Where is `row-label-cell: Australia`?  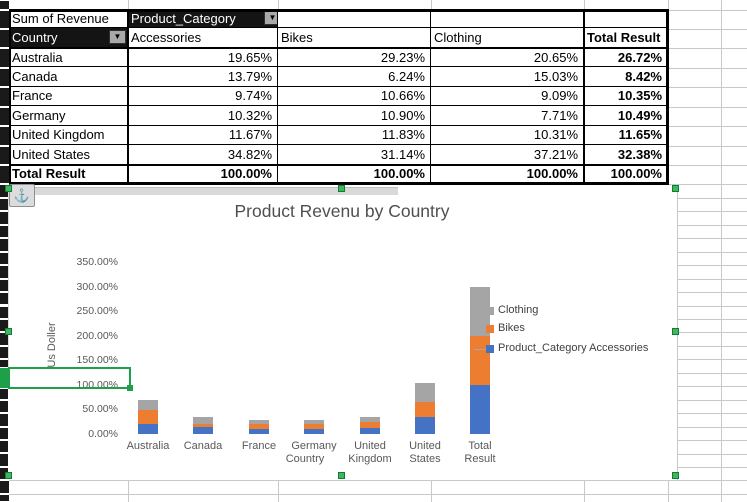 row-label-cell: Australia is located at coordinates (68, 57).